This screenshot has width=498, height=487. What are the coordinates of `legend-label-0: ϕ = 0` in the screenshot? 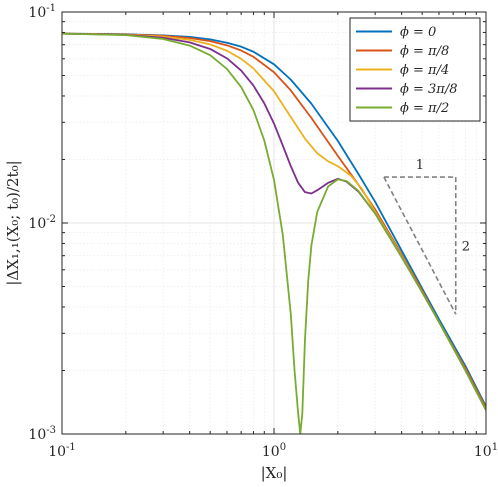 It's located at (418, 32).